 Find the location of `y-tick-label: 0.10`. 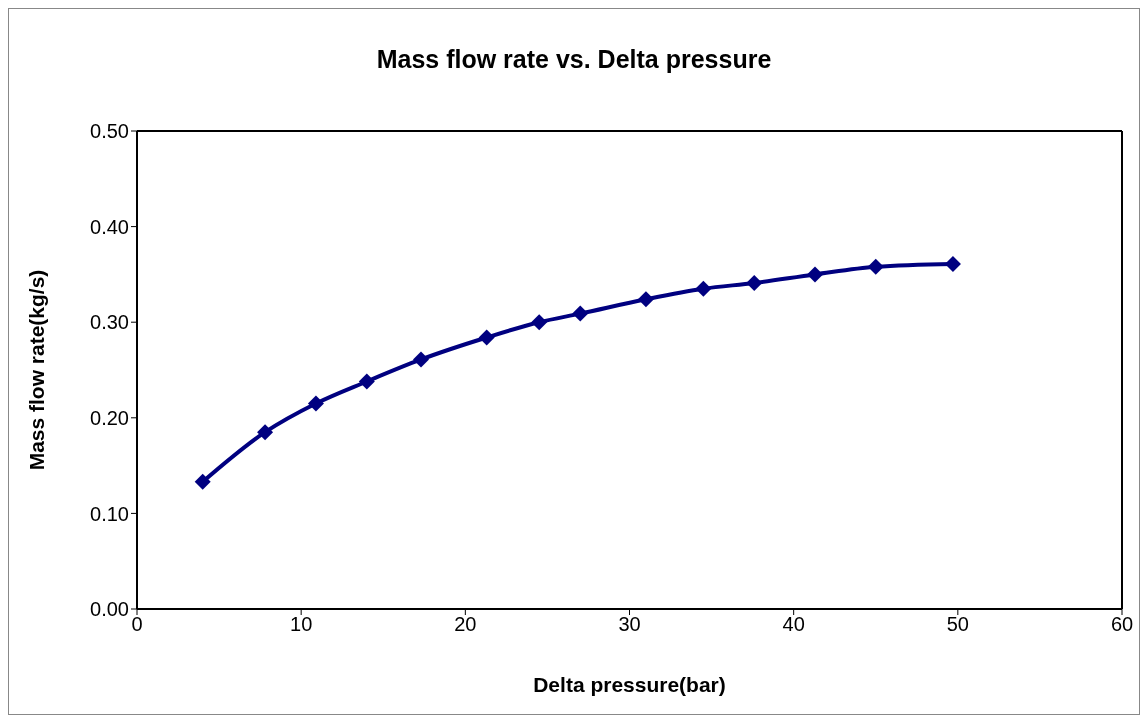

y-tick-label: 0.10 is located at coordinates (109, 513).